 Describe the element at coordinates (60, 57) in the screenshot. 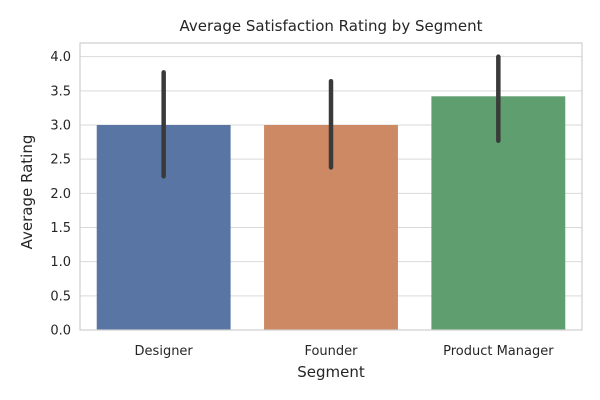

I see `y-tick-label: 4.0` at that location.